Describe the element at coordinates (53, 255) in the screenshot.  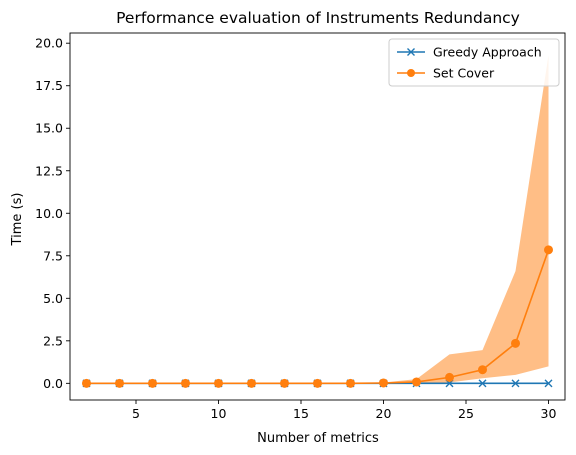
I see `y-tick-label: 7.5` at that location.